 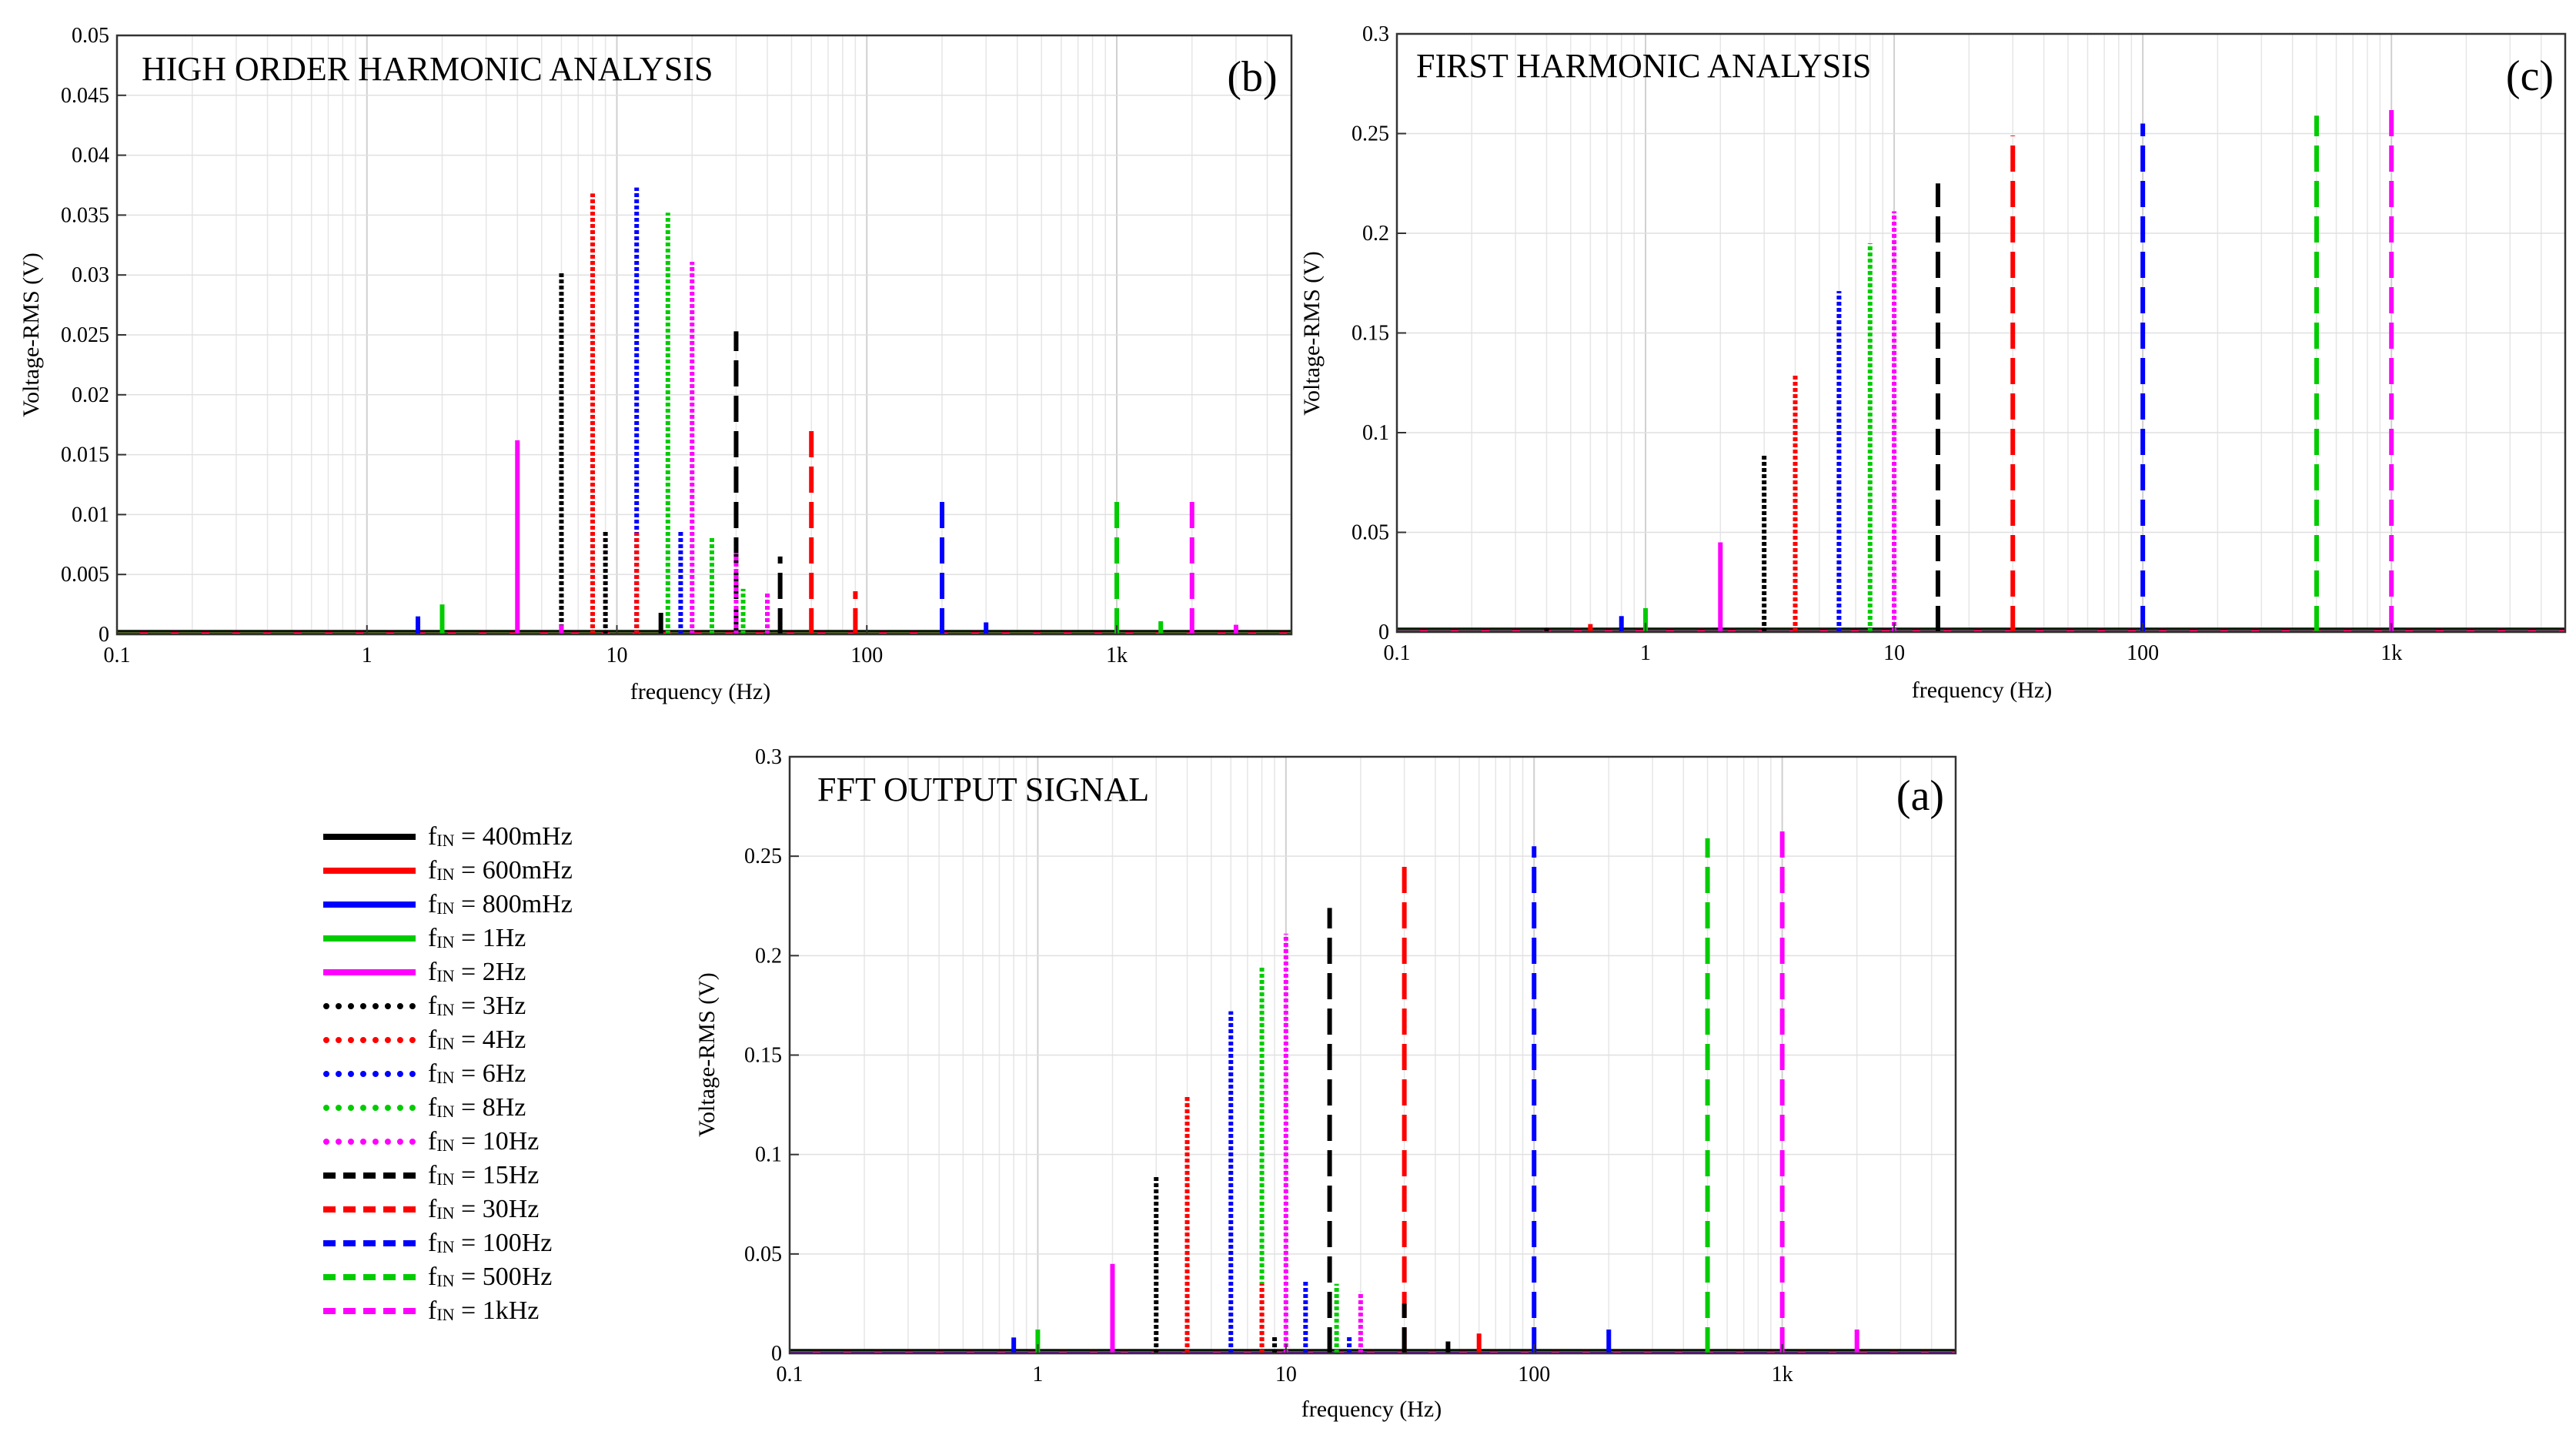 I want to click on legend-label: fIN = 4Hz, so click(x=477, y=1039).